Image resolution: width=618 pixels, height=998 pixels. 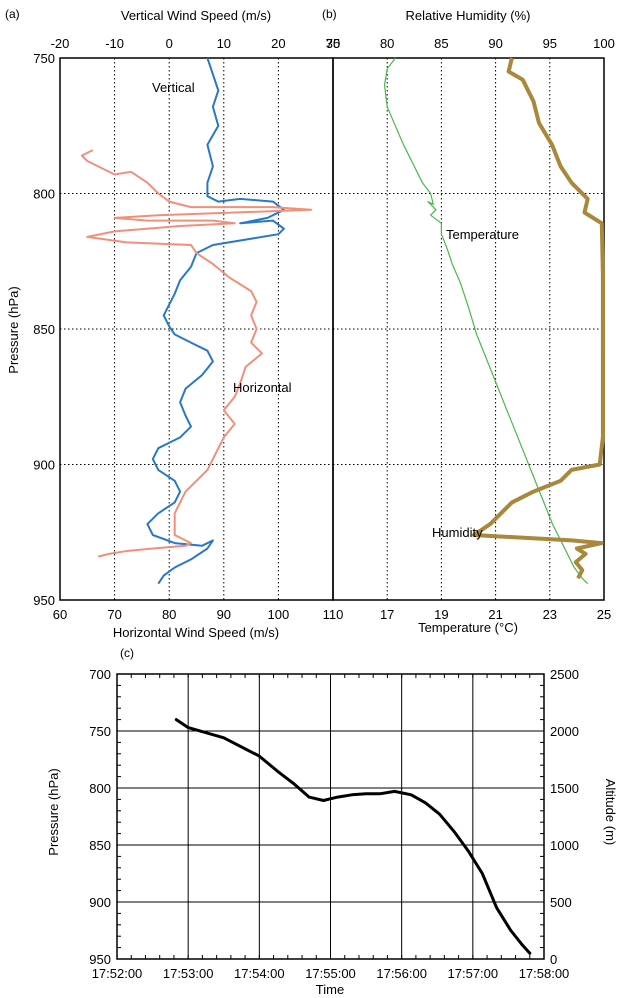 What do you see at coordinates (564, 845) in the screenshot?
I see `y2-tick-label: 1000` at bounding box center [564, 845].